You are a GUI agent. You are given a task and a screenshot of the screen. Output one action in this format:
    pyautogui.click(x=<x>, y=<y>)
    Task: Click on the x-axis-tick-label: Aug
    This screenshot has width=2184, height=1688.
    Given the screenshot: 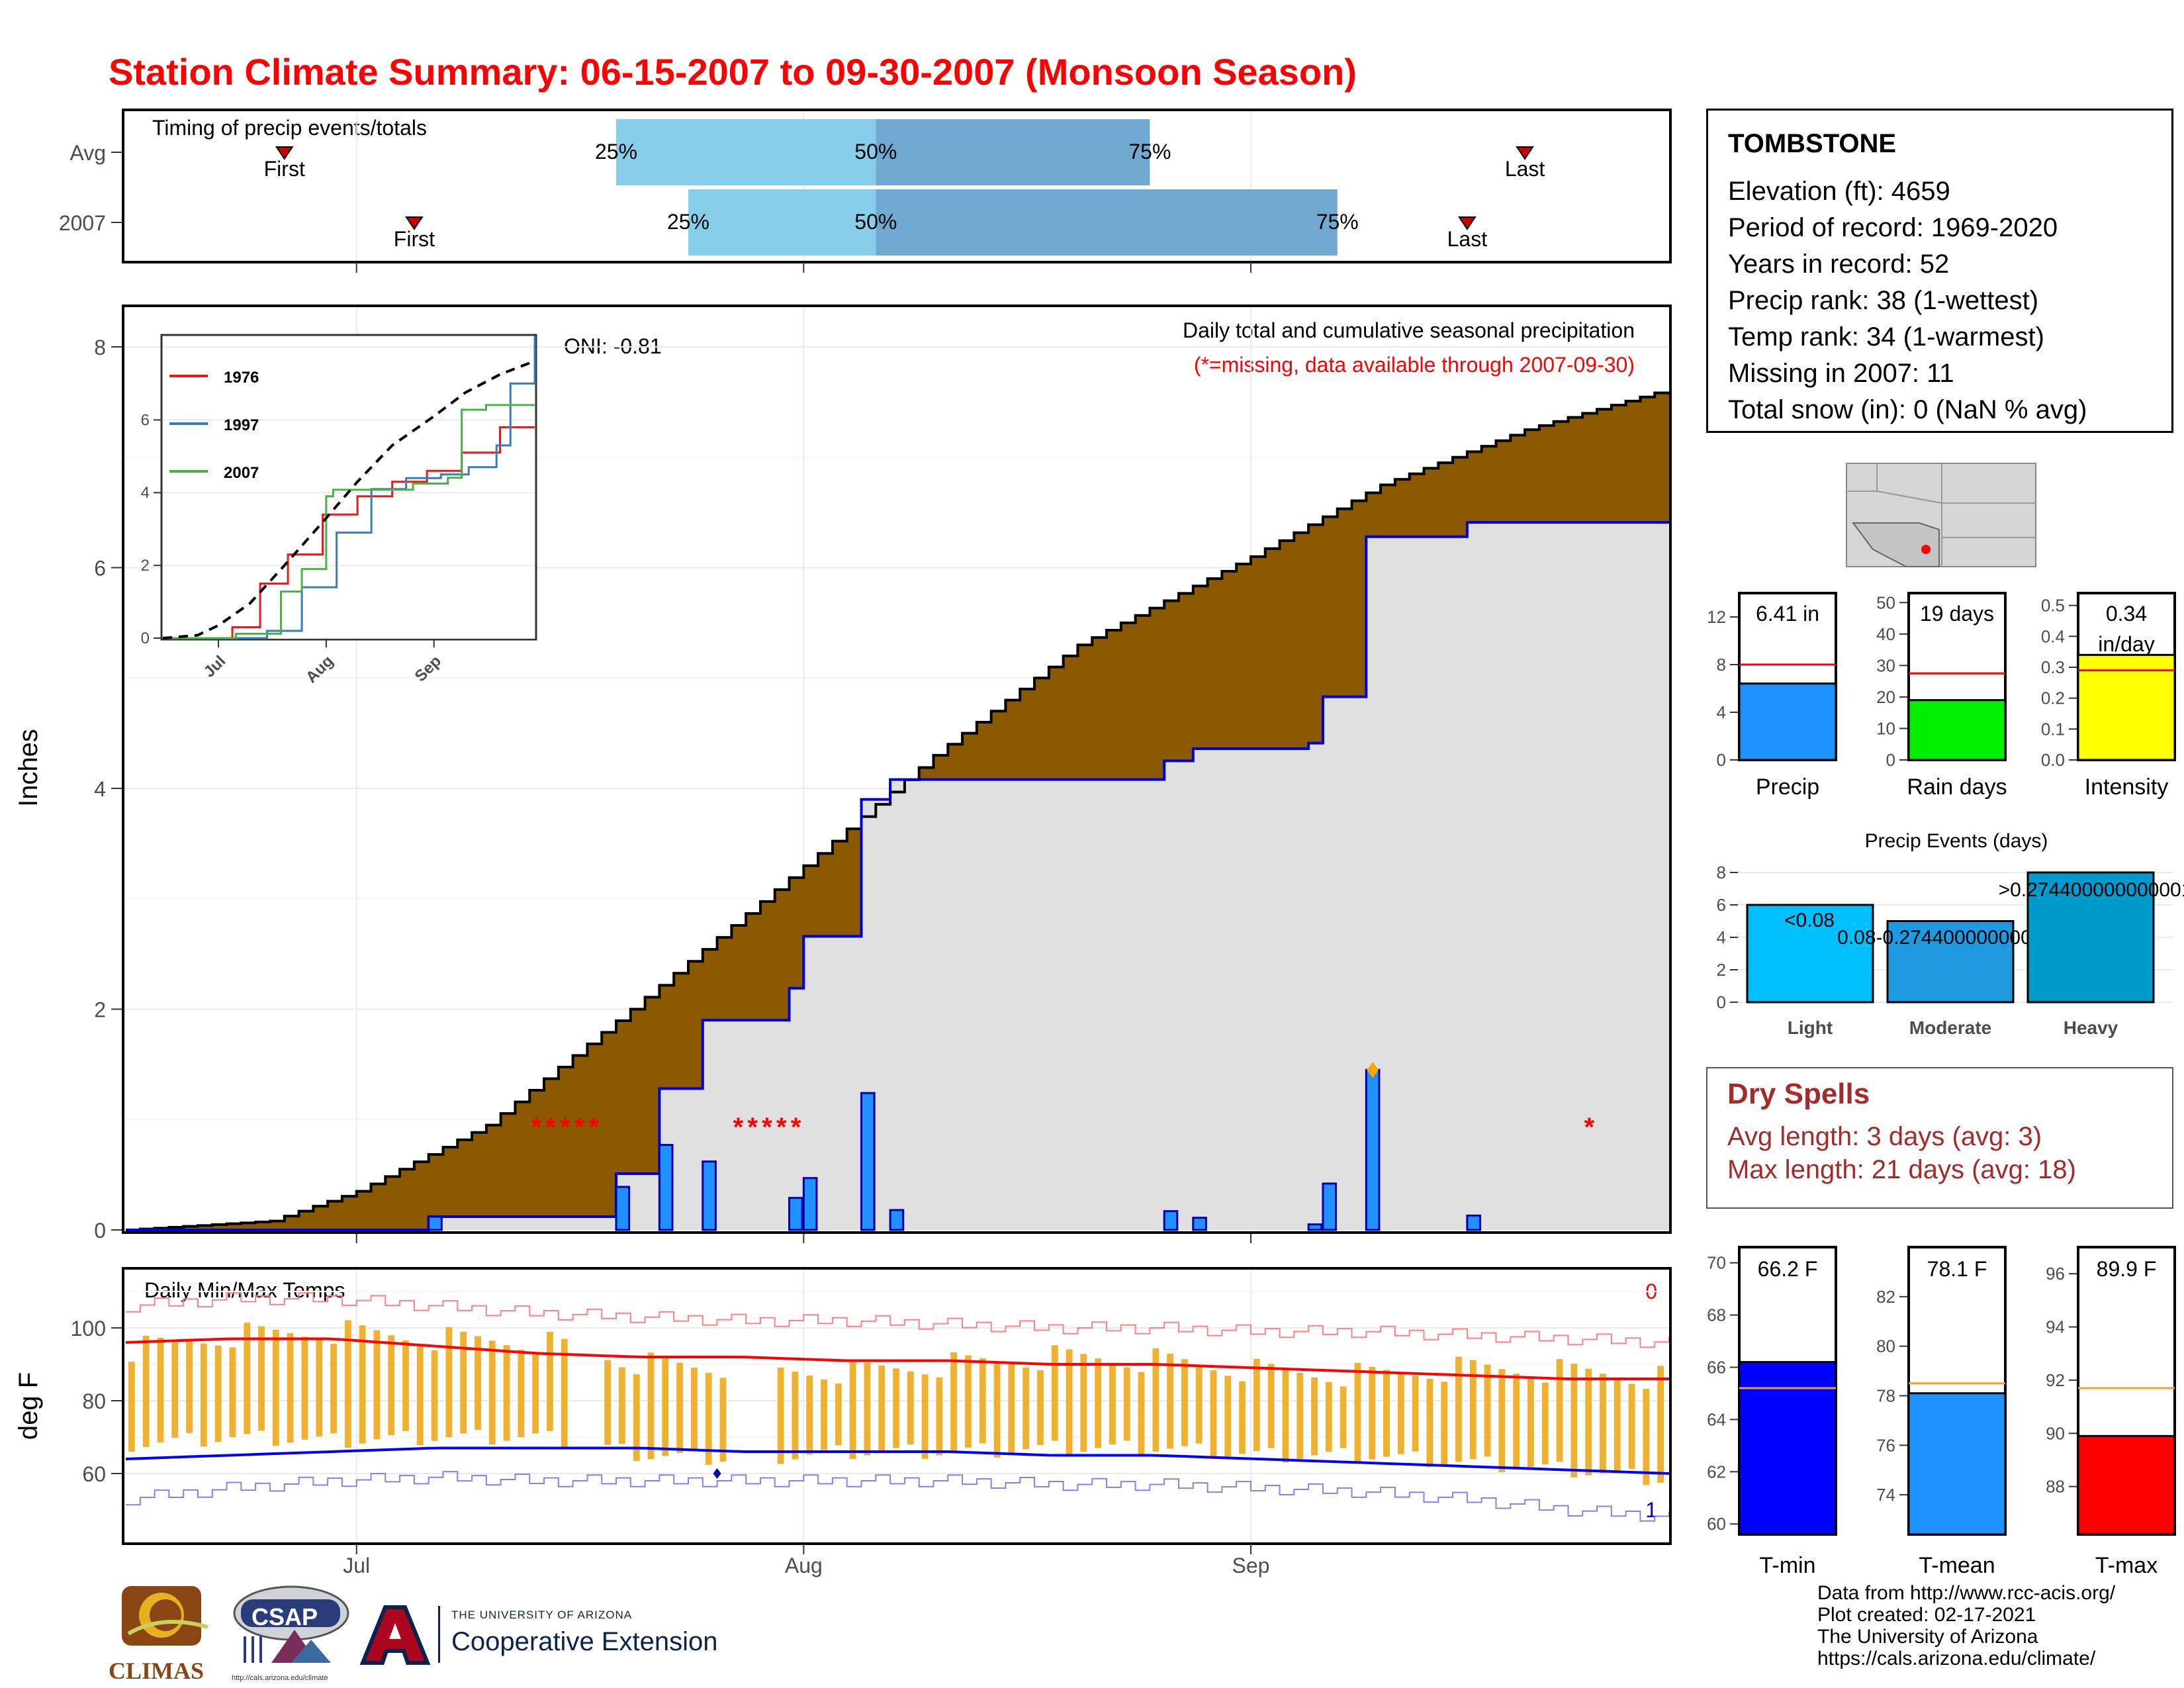 What is the action you would take?
    pyautogui.click(x=804, y=1565)
    